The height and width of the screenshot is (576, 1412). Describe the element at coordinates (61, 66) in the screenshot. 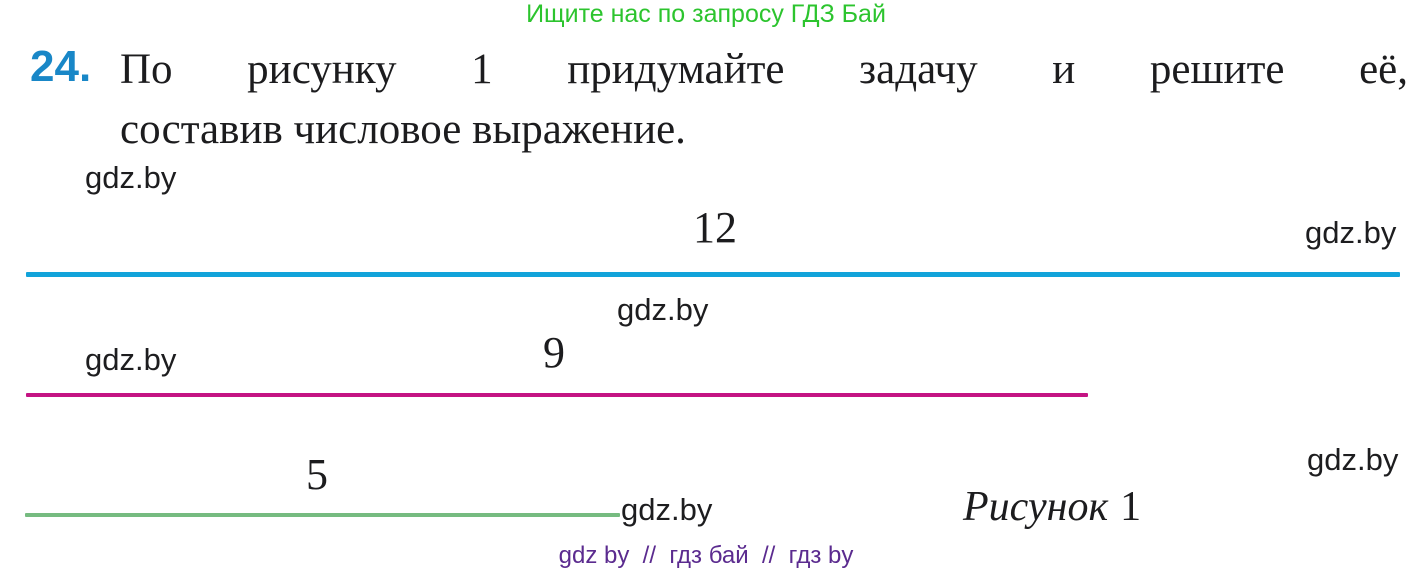

I see `problem-number: 24.` at that location.